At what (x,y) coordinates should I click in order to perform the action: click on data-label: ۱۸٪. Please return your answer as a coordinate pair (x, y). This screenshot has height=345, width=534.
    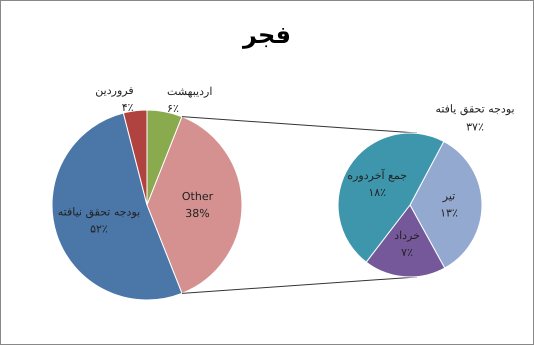
    Looking at the image, I should click on (377, 192).